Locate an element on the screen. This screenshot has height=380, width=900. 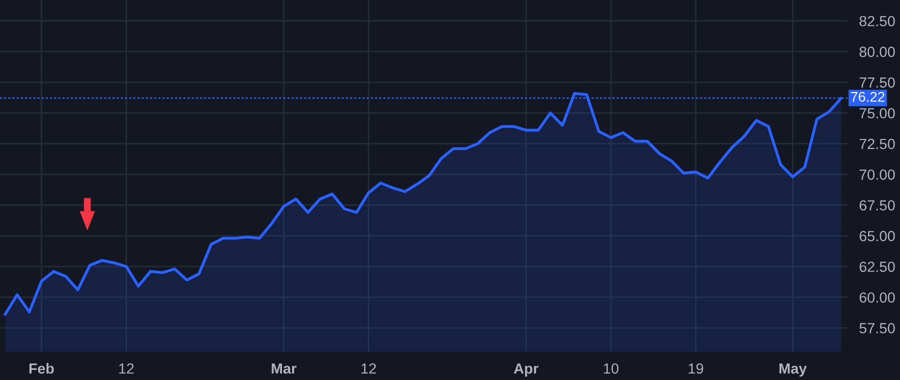
x-tick-label: Mar is located at coordinates (284, 369).